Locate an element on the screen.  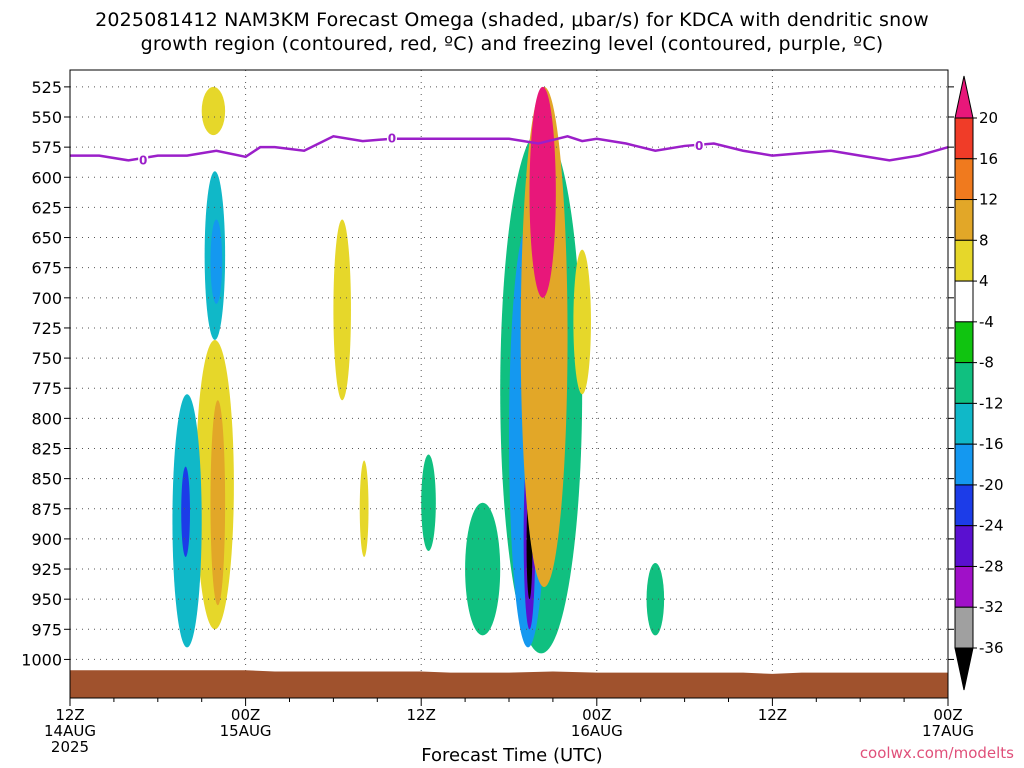
x-tick-year-0: 2025 is located at coordinates (70, 747).